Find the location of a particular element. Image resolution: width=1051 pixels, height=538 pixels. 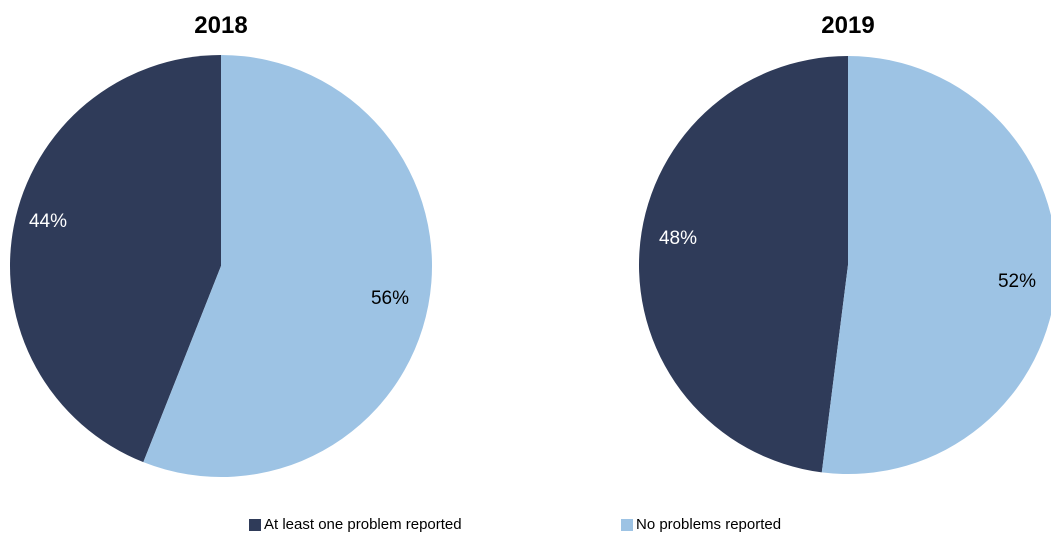

data-label: 44% is located at coordinates (48, 221).